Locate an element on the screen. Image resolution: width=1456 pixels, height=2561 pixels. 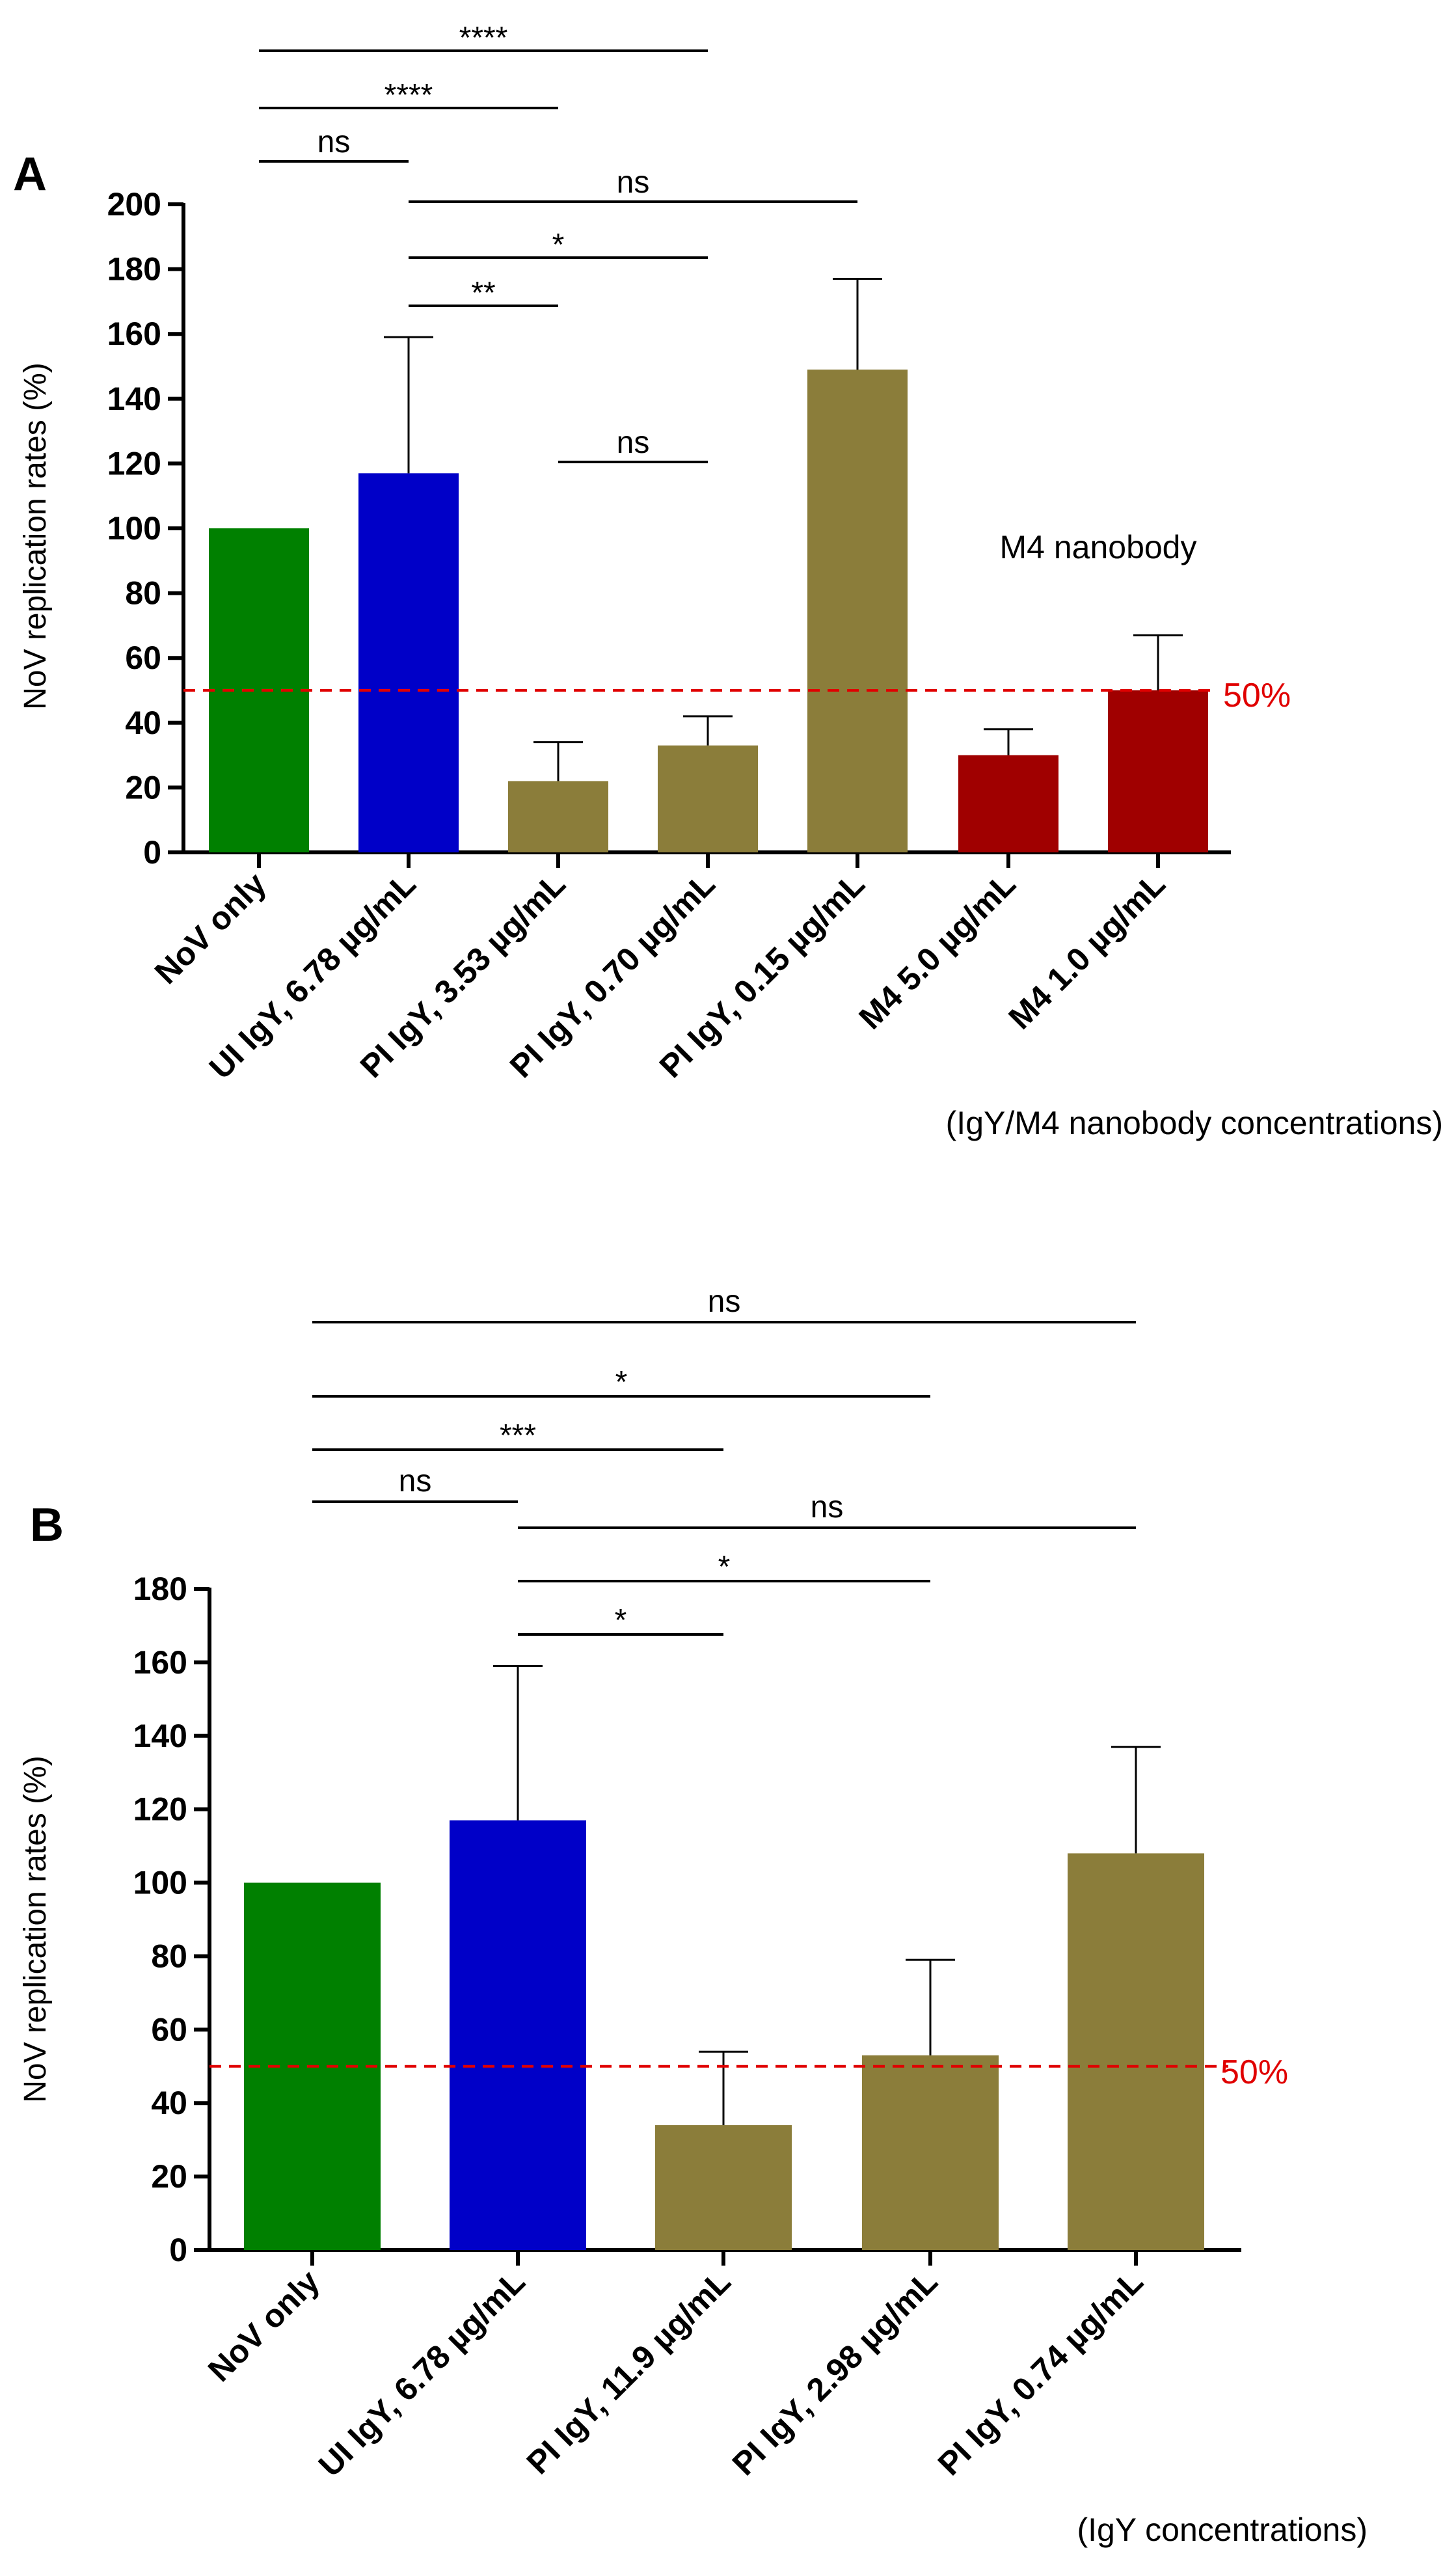
panel-a-y-tick-label: 200 is located at coordinates (134, 204).